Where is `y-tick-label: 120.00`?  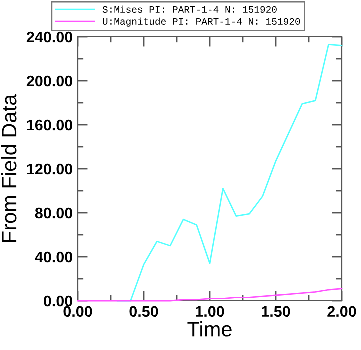 y-tick-label: 120.00 is located at coordinates (50, 169).